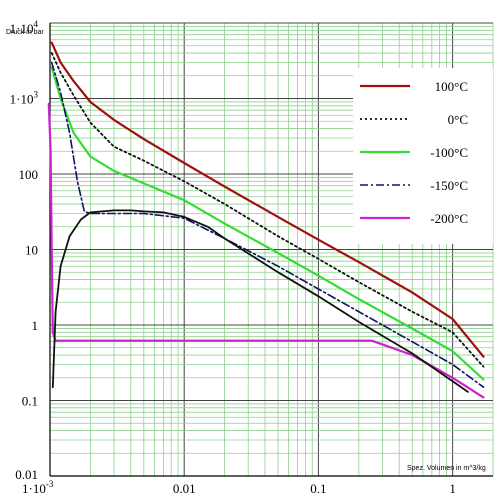 The width and height of the screenshot is (500, 499). What do you see at coordinates (449, 185) in the screenshot?
I see `legend-label-3: -150°C` at bounding box center [449, 185].